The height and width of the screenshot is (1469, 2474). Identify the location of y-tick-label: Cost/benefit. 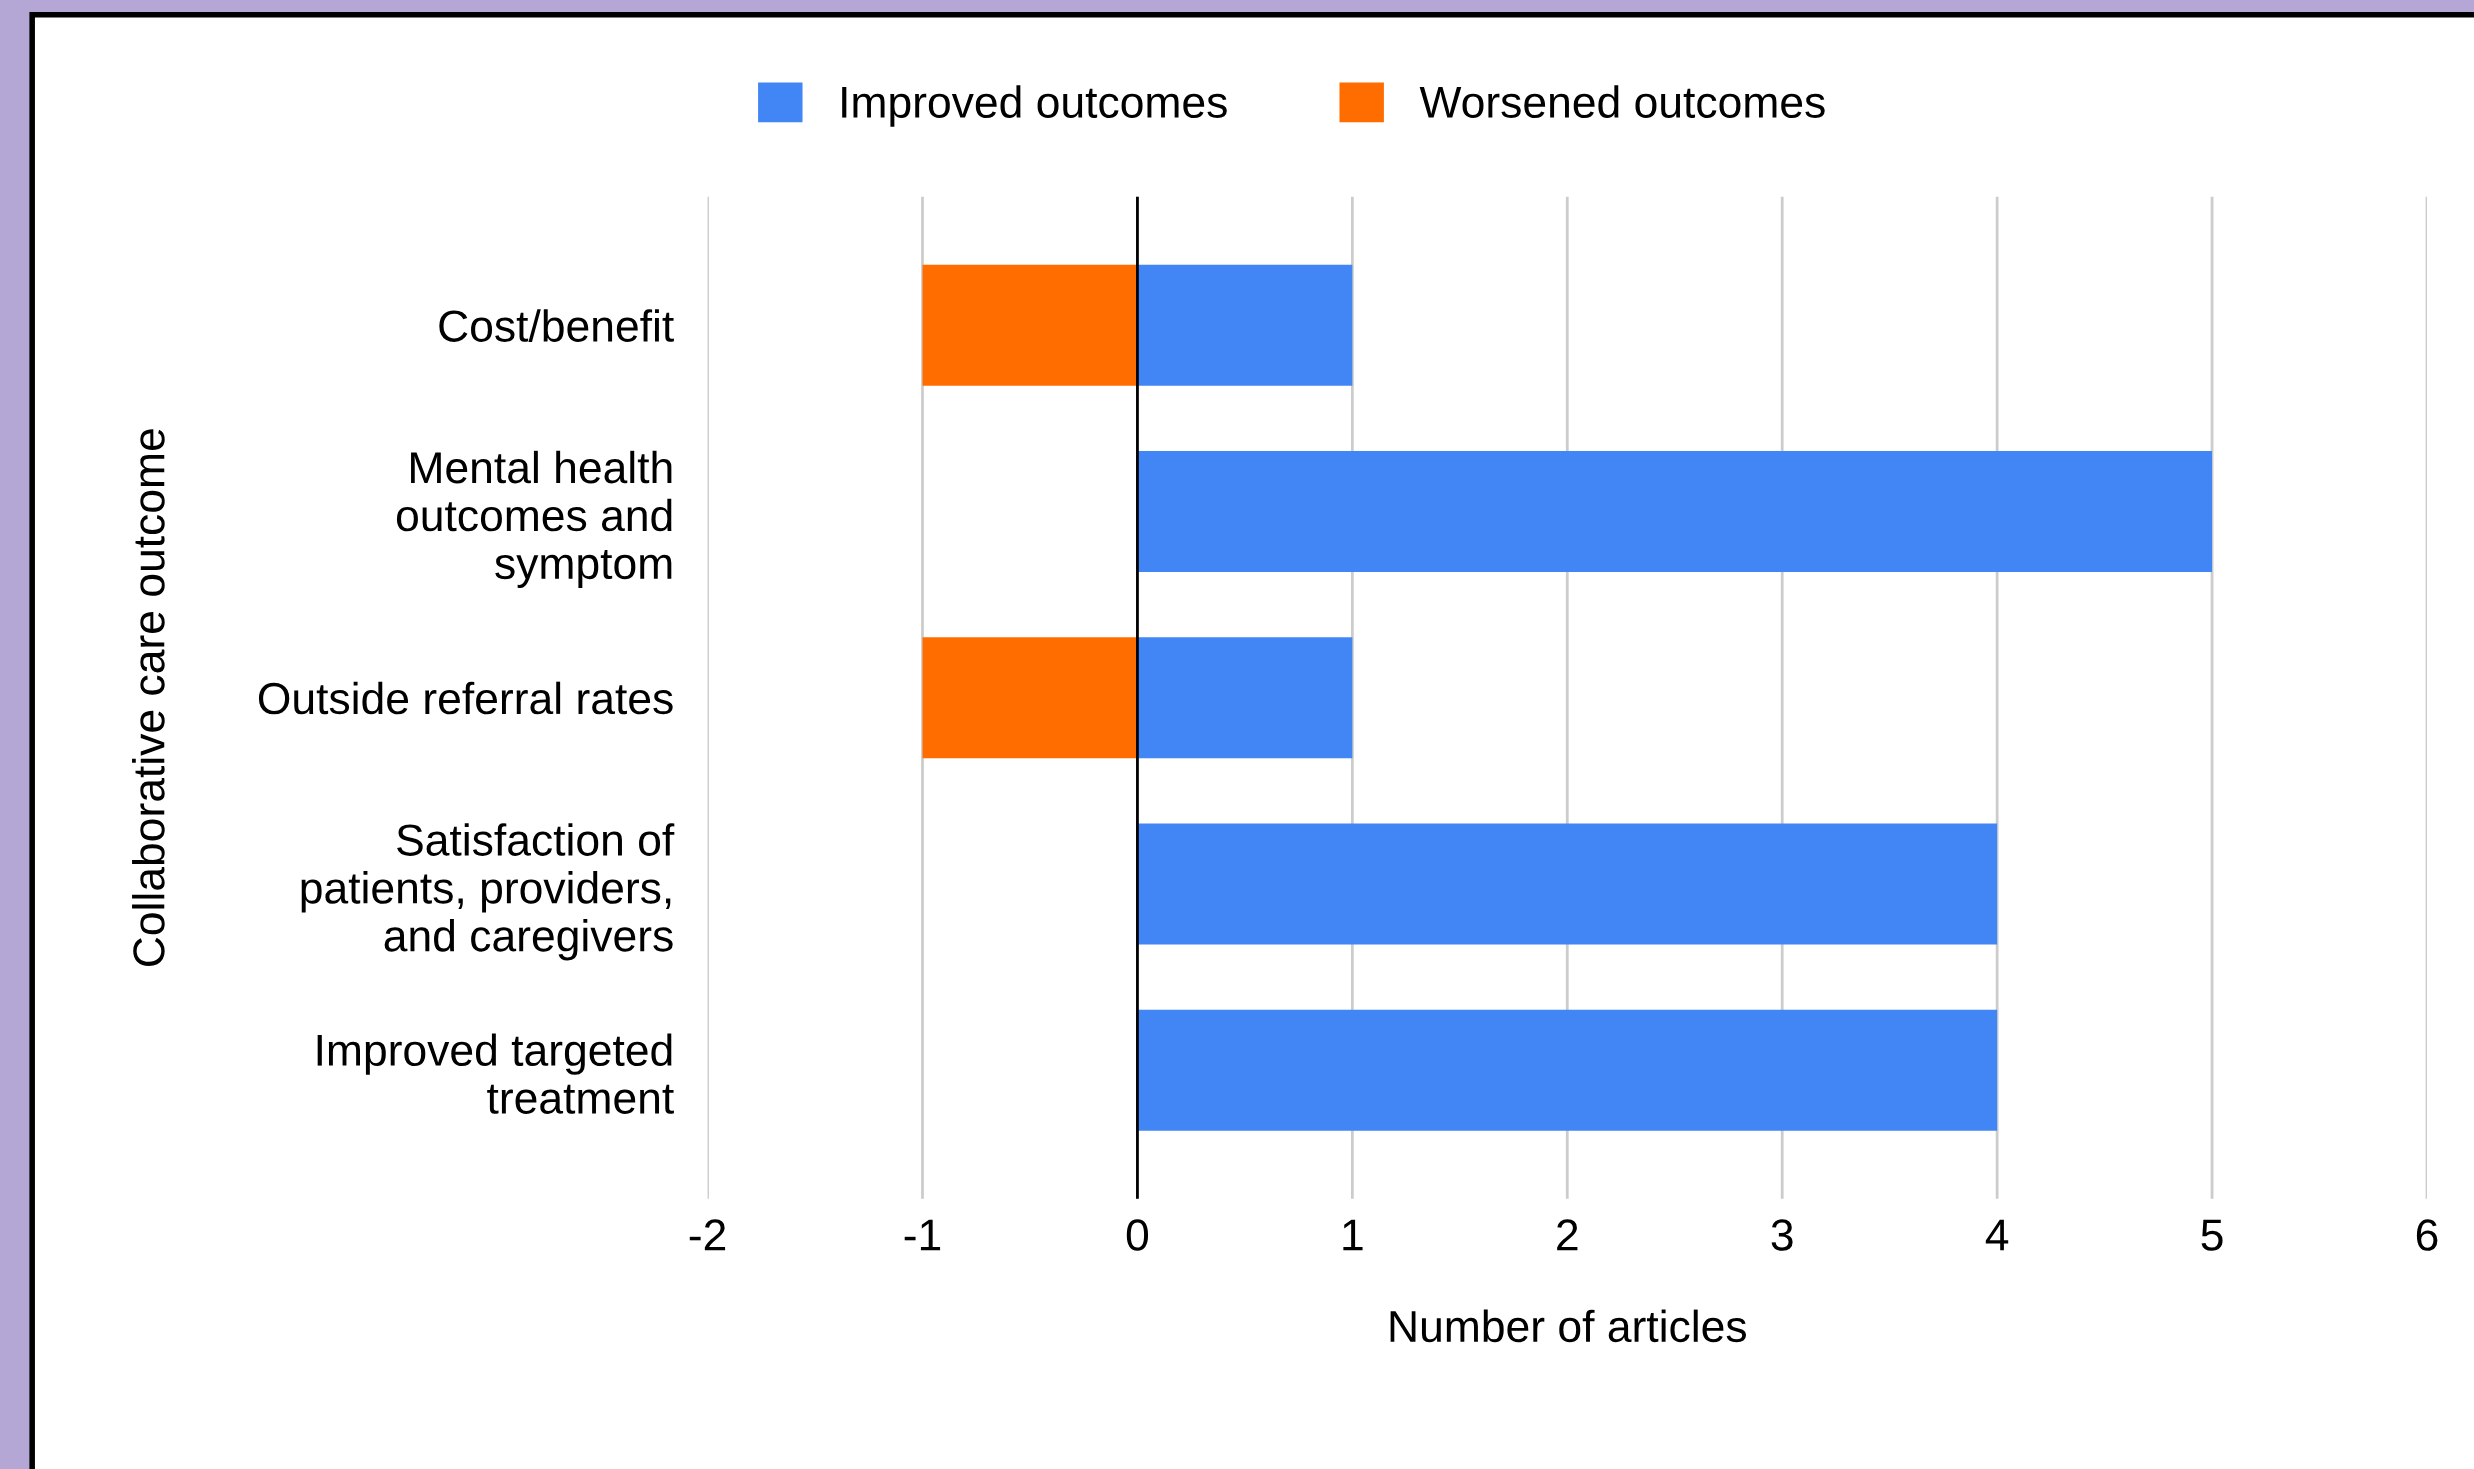
(556, 325).